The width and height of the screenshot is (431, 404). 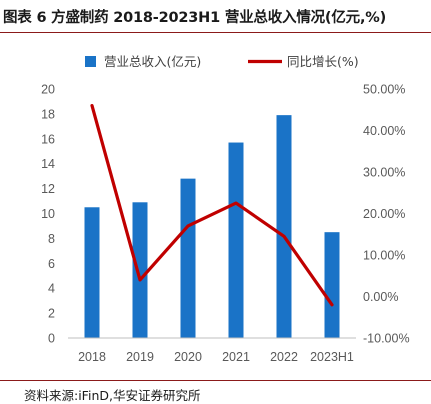 What do you see at coordinates (51, 314) in the screenshot?
I see `left-axis-tick-label: 2` at bounding box center [51, 314].